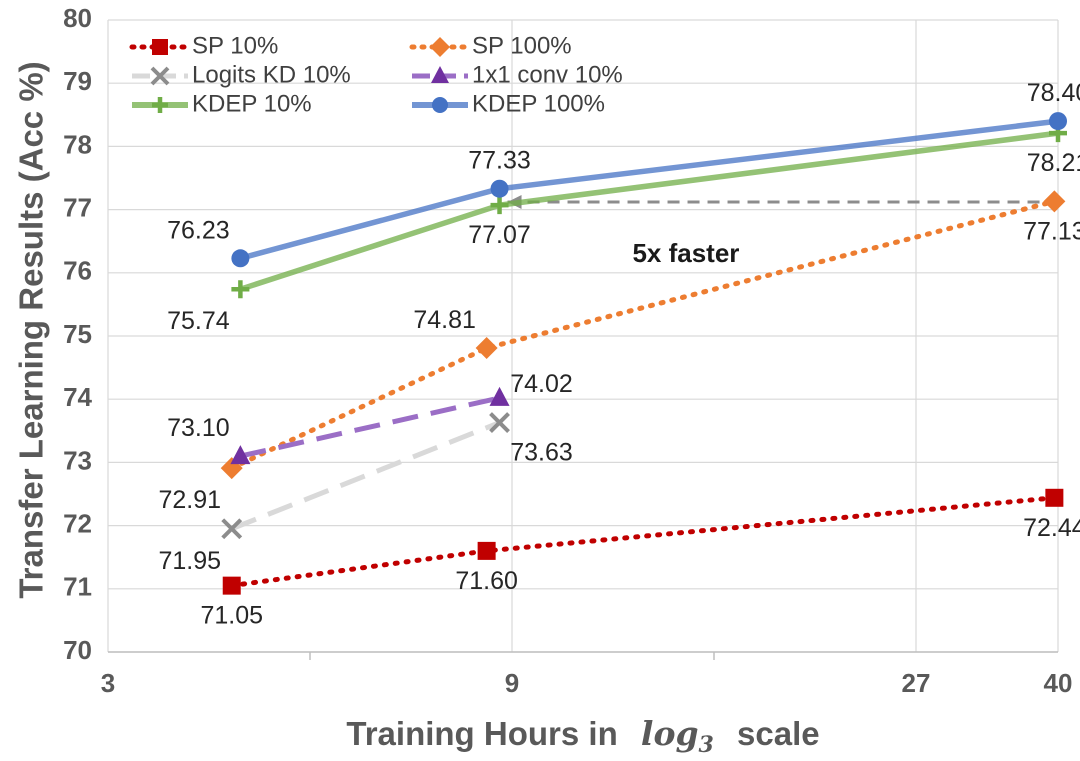  I want to click on data-label: 72.91, so click(189, 500).